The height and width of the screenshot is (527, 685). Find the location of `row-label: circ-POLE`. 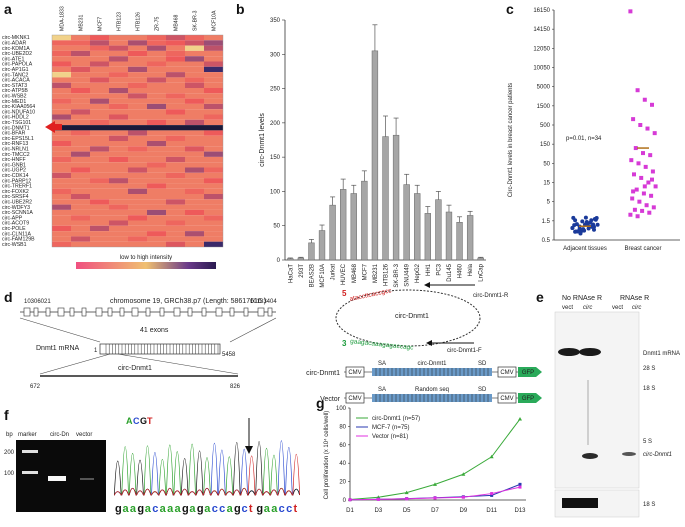

row-label: circ-POLE is located at coordinates (14, 229).